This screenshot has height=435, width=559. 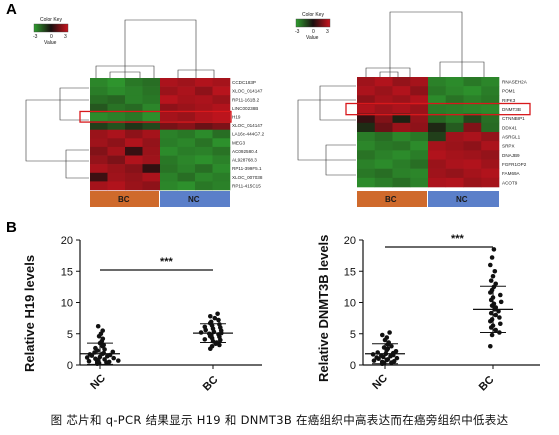 I want to click on panel-b-label: B, so click(x=11, y=227).